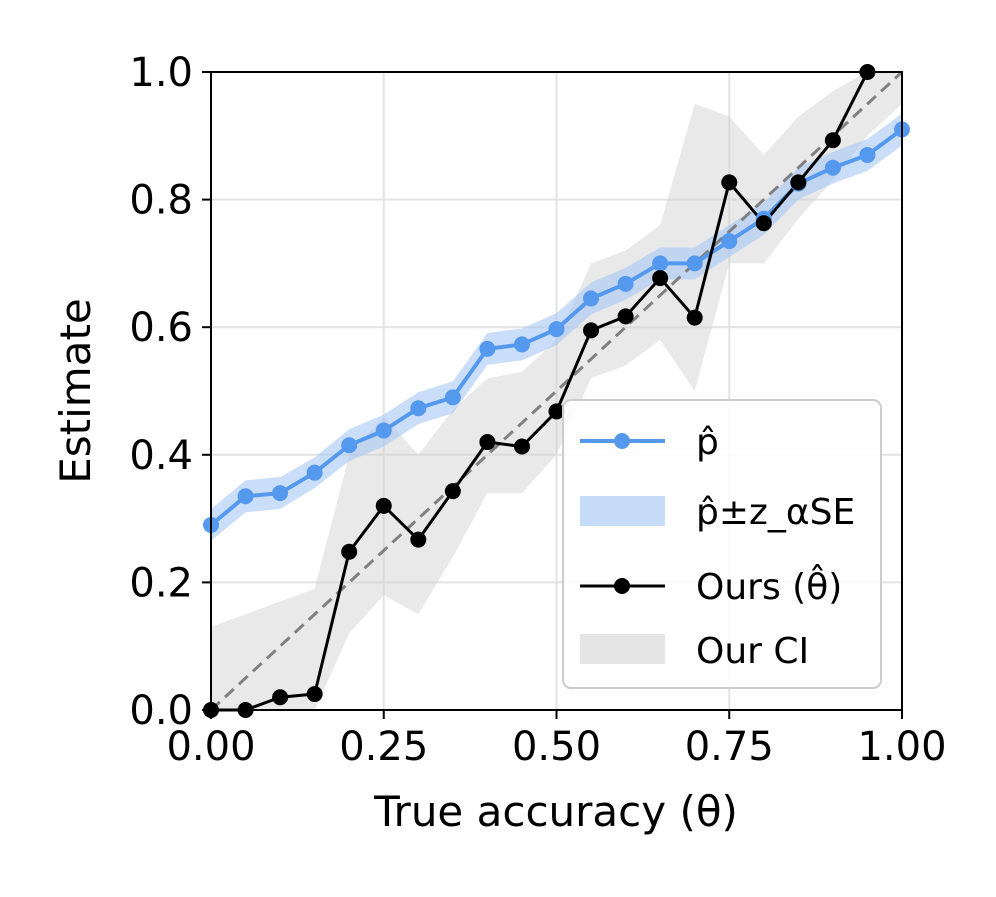 The width and height of the screenshot is (996, 897). Describe the element at coordinates (556, 747) in the screenshot. I see `x-tick-label-2: 0.50` at that location.